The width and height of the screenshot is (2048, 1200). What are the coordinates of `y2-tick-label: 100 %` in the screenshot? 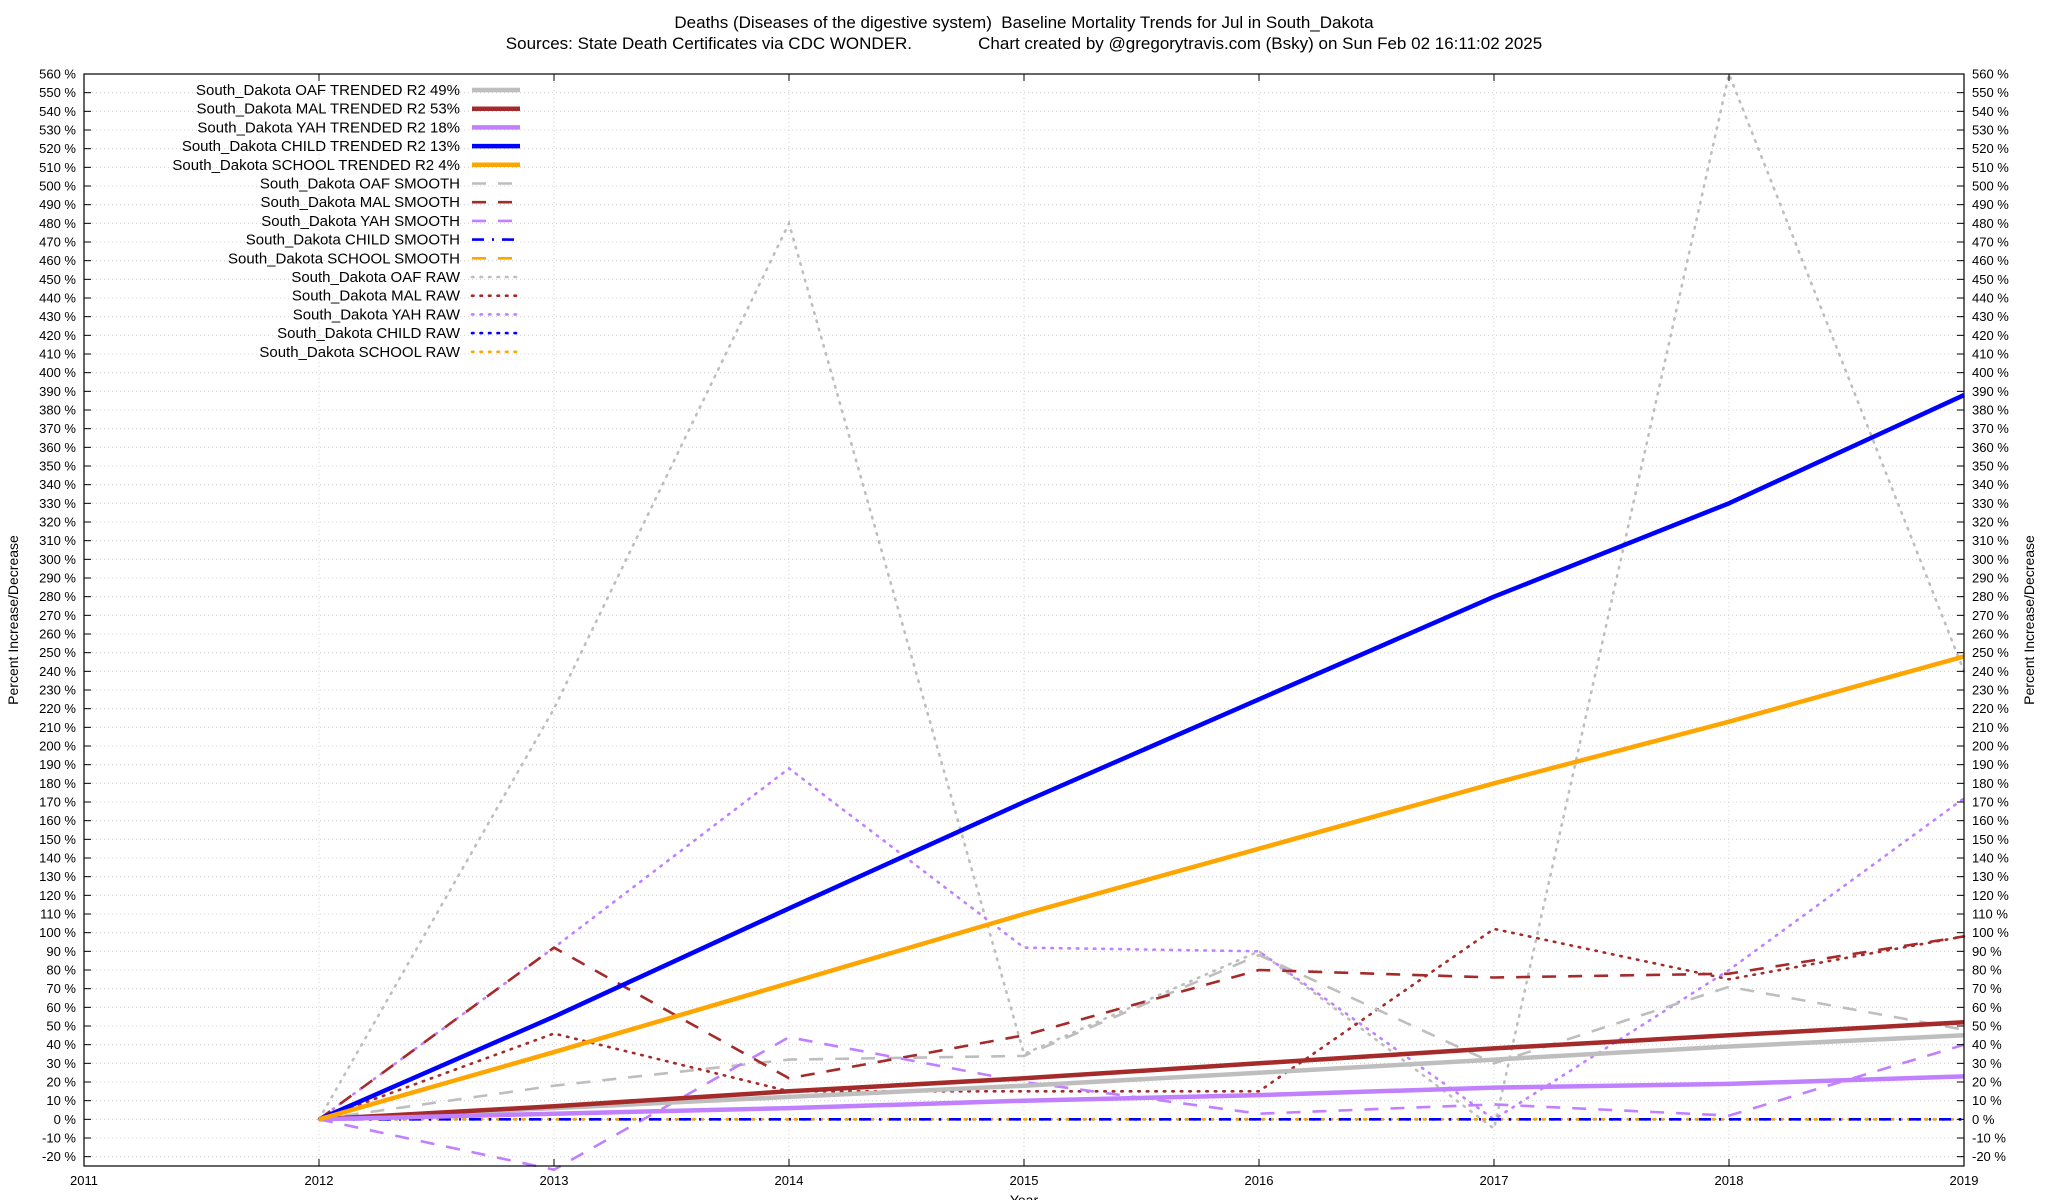 It's located at (1990, 932).